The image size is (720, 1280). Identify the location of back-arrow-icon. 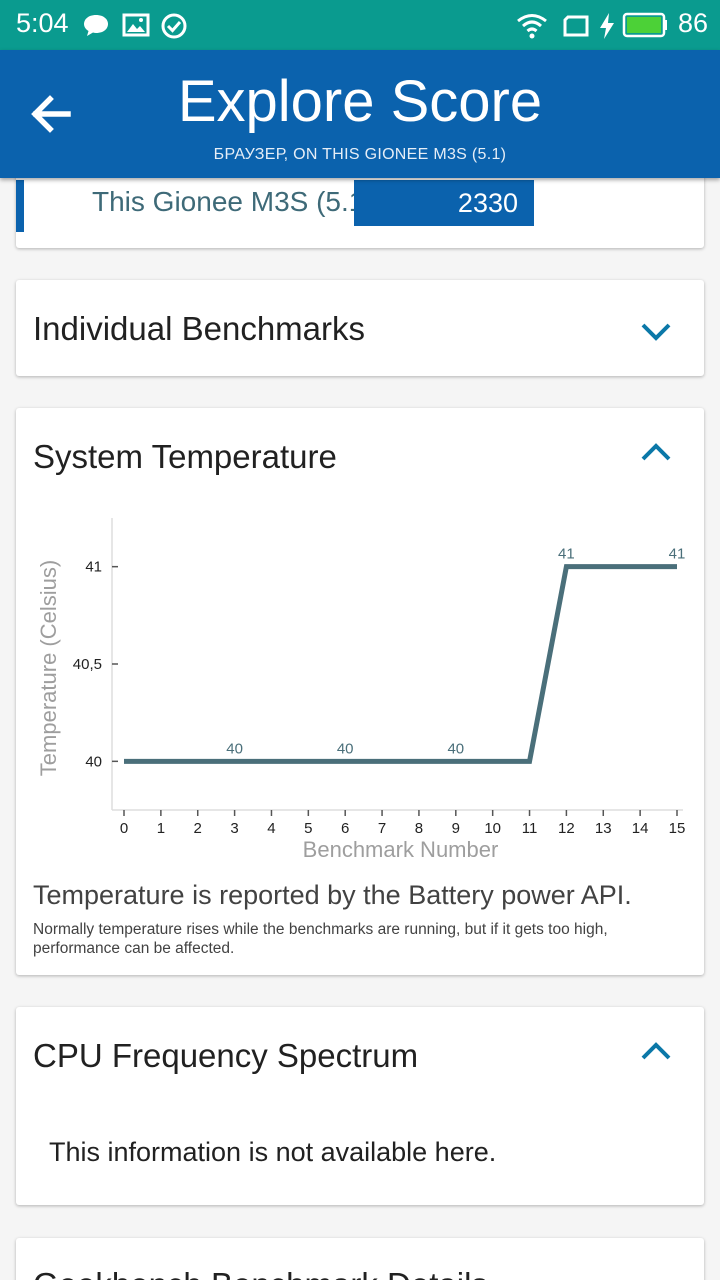
(51, 114).